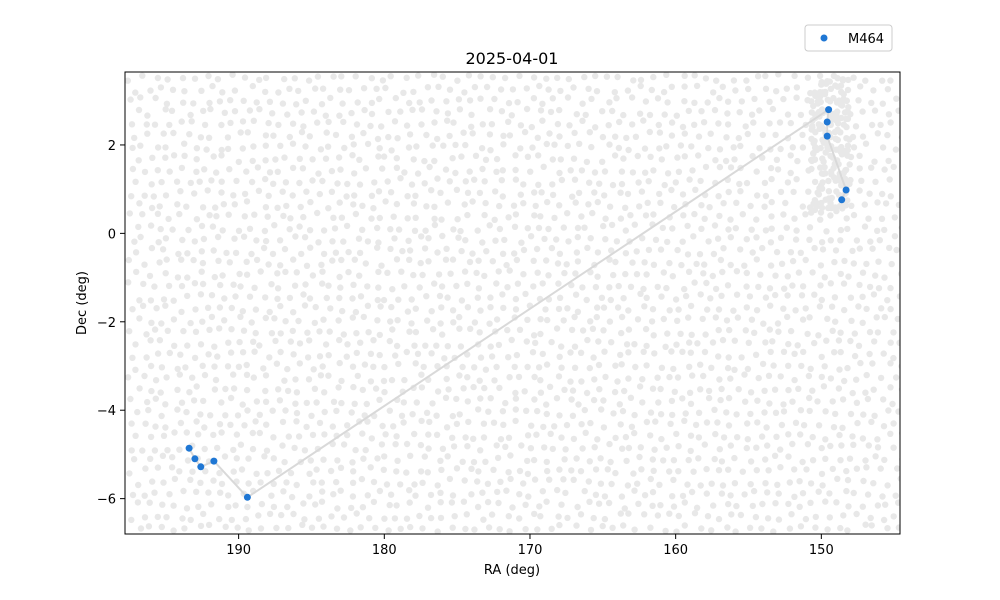 This screenshot has width=1000, height=600. I want to click on x-tick-label: 180, so click(384, 550).